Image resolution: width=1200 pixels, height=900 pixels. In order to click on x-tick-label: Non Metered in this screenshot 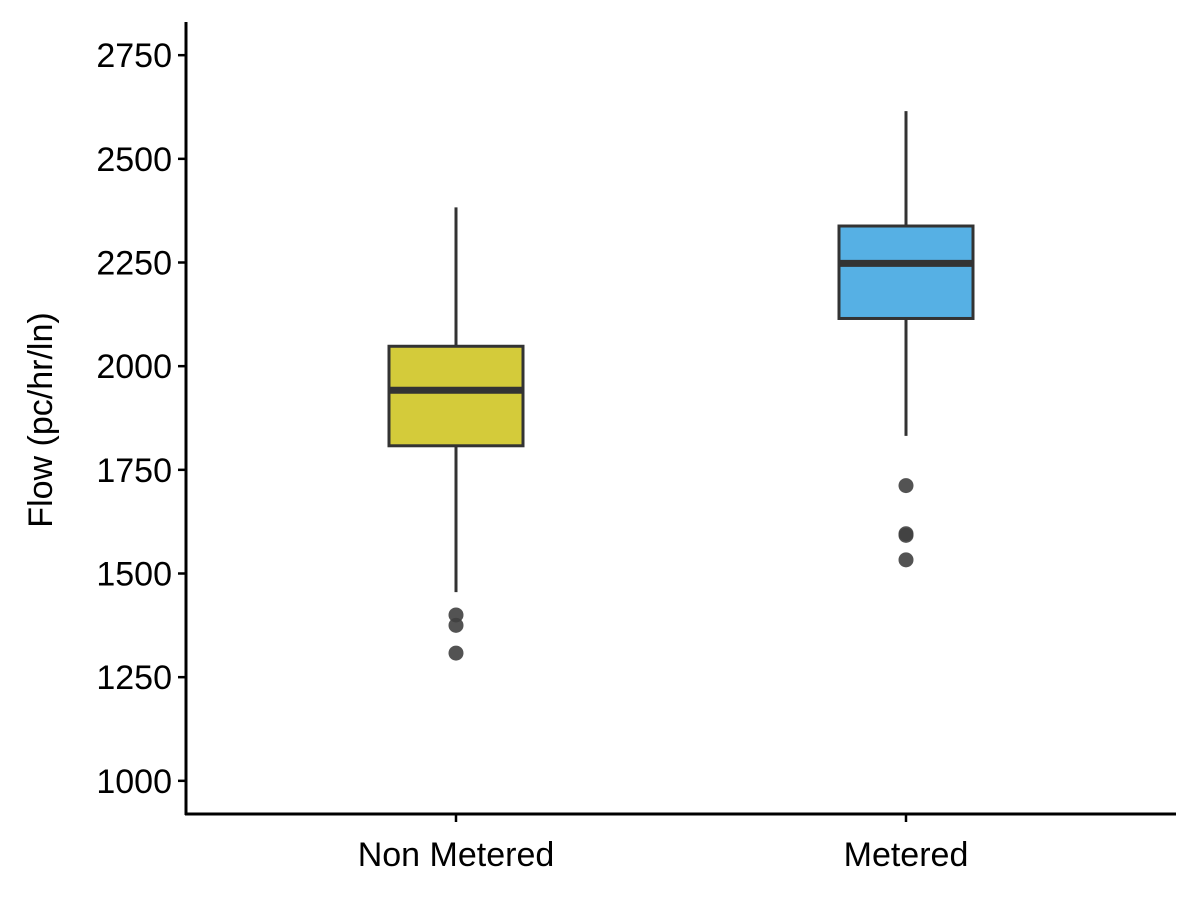, I will do `click(456, 855)`.